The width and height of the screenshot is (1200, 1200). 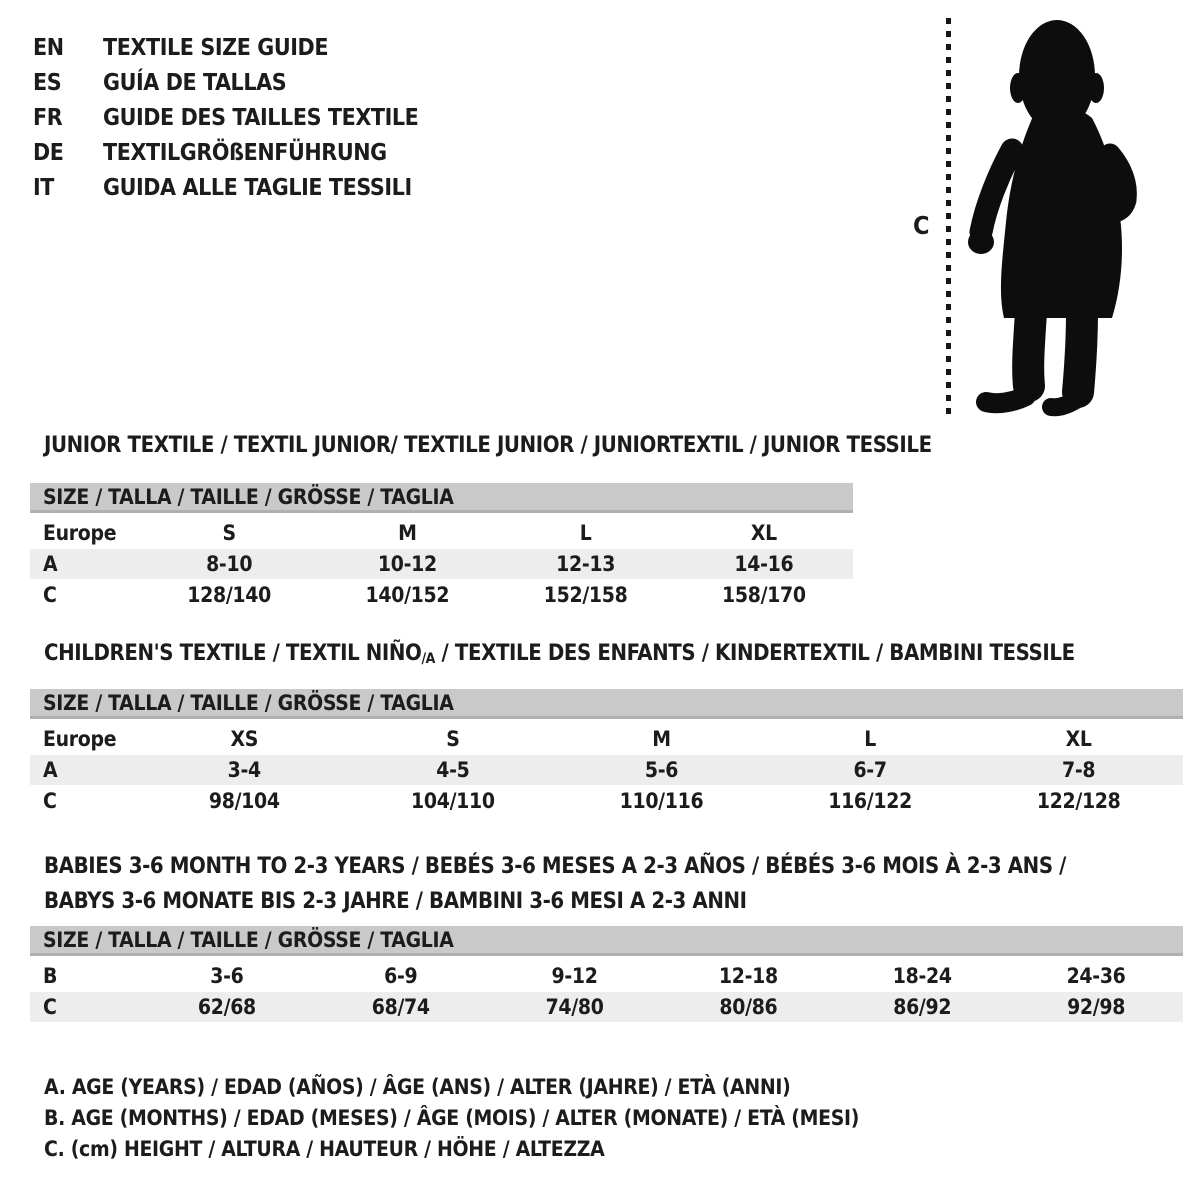 What do you see at coordinates (922, 976) in the screenshot?
I see `age-cell: 18-24` at bounding box center [922, 976].